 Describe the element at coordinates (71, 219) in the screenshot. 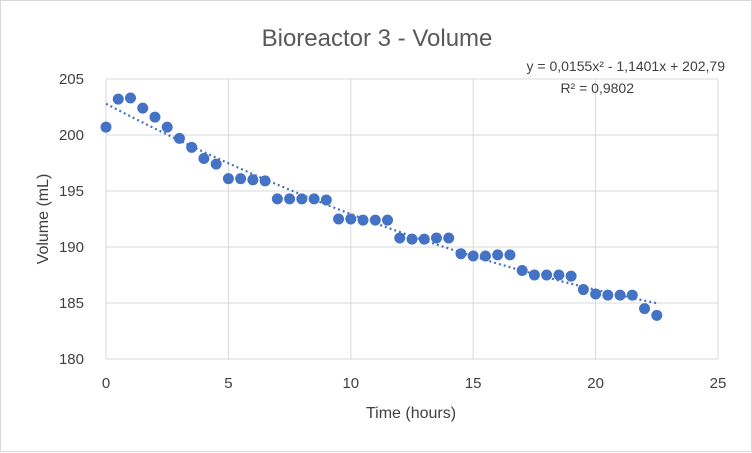

I see `y-axis-ticks: 180 185 190 195 200 205` at that location.